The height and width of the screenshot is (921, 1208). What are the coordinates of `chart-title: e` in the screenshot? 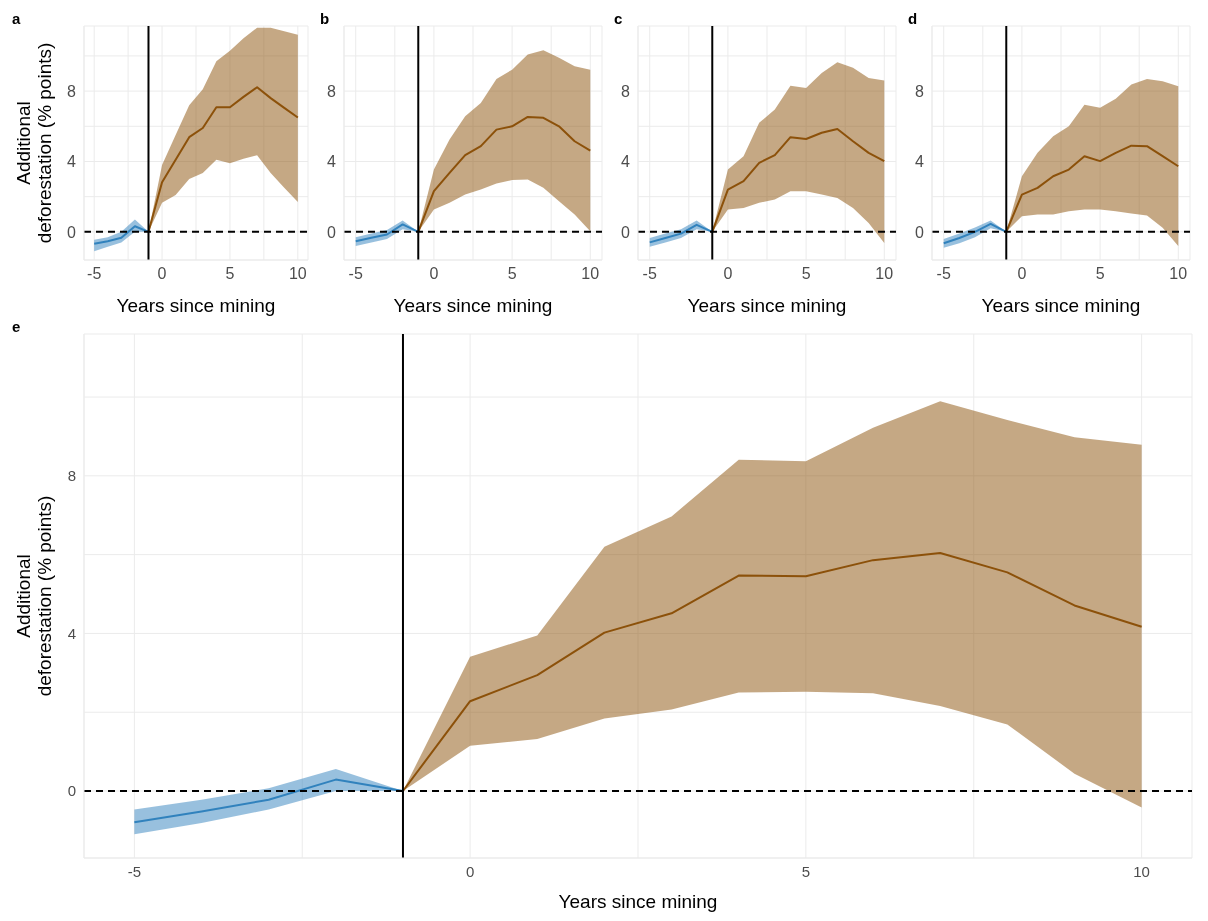 It's located at (16, 326).